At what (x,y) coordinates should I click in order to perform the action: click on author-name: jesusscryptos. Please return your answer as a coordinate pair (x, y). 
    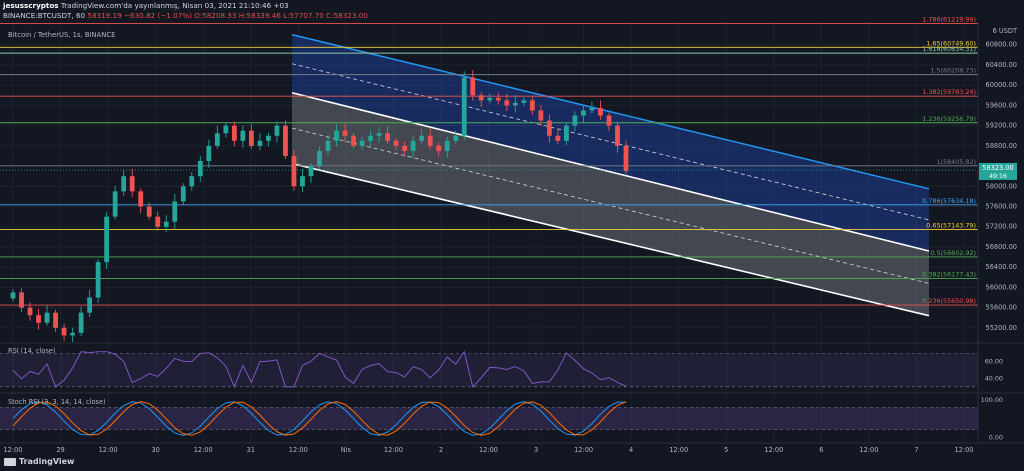
    Looking at the image, I should click on (31, 5).